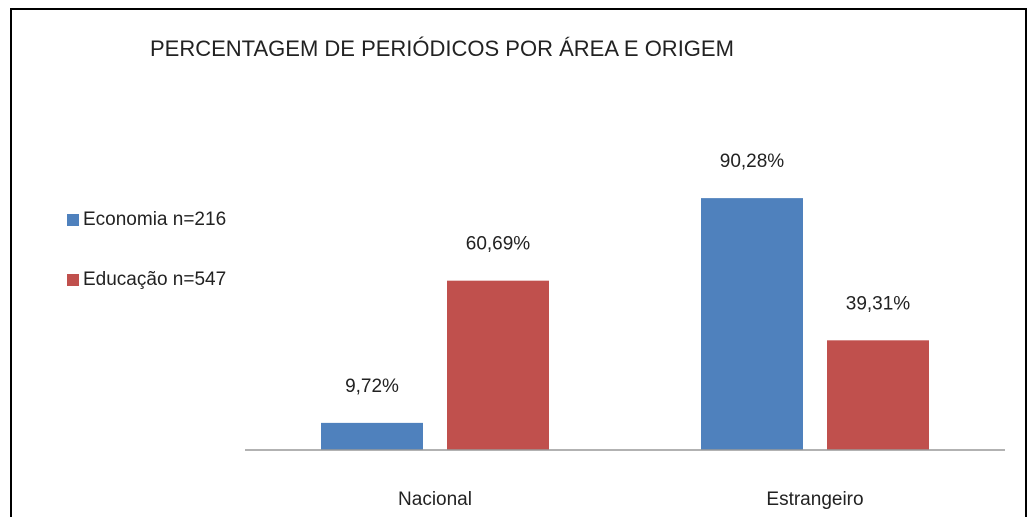 The width and height of the screenshot is (1035, 517). Describe the element at coordinates (878, 303) in the screenshot. I see `data-label: 39,31%` at that location.